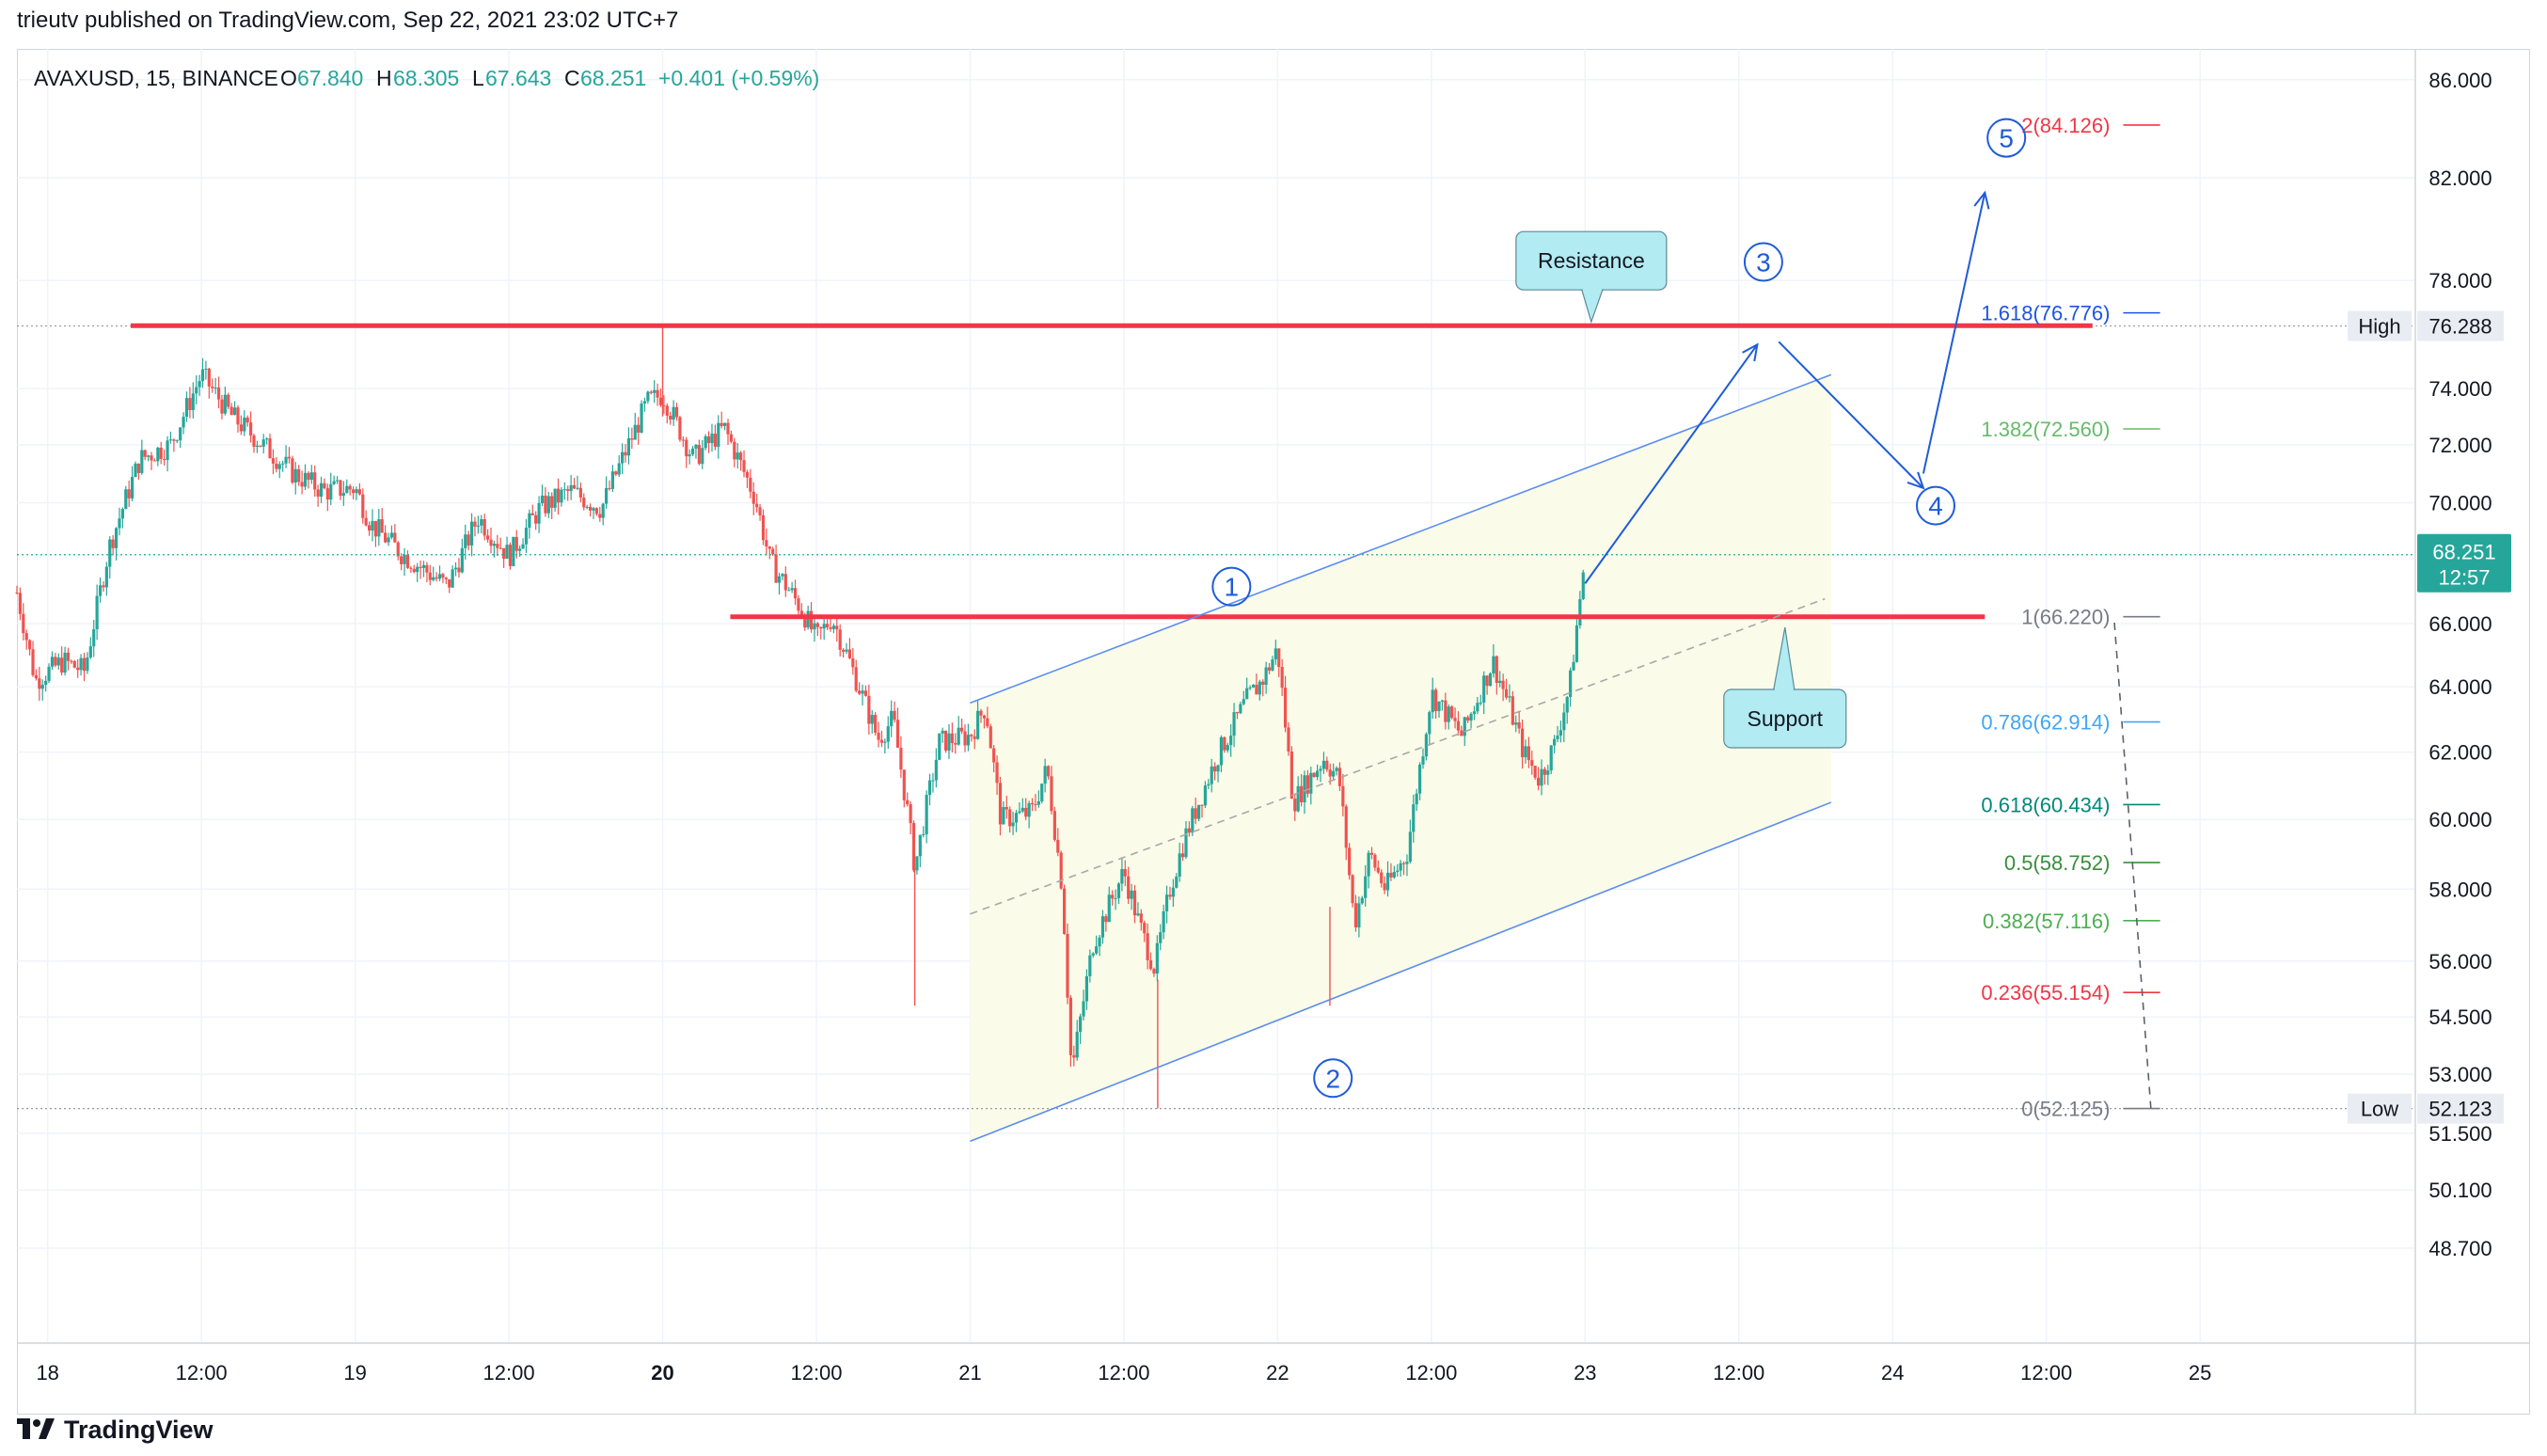  Describe the element at coordinates (662, 1373) in the screenshot. I see `time-tick-label: 20` at that location.